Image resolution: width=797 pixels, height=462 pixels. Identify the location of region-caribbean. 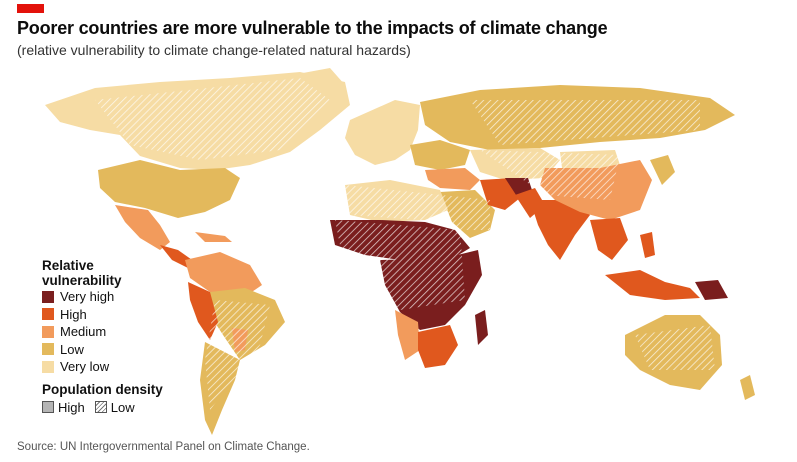
(213, 237).